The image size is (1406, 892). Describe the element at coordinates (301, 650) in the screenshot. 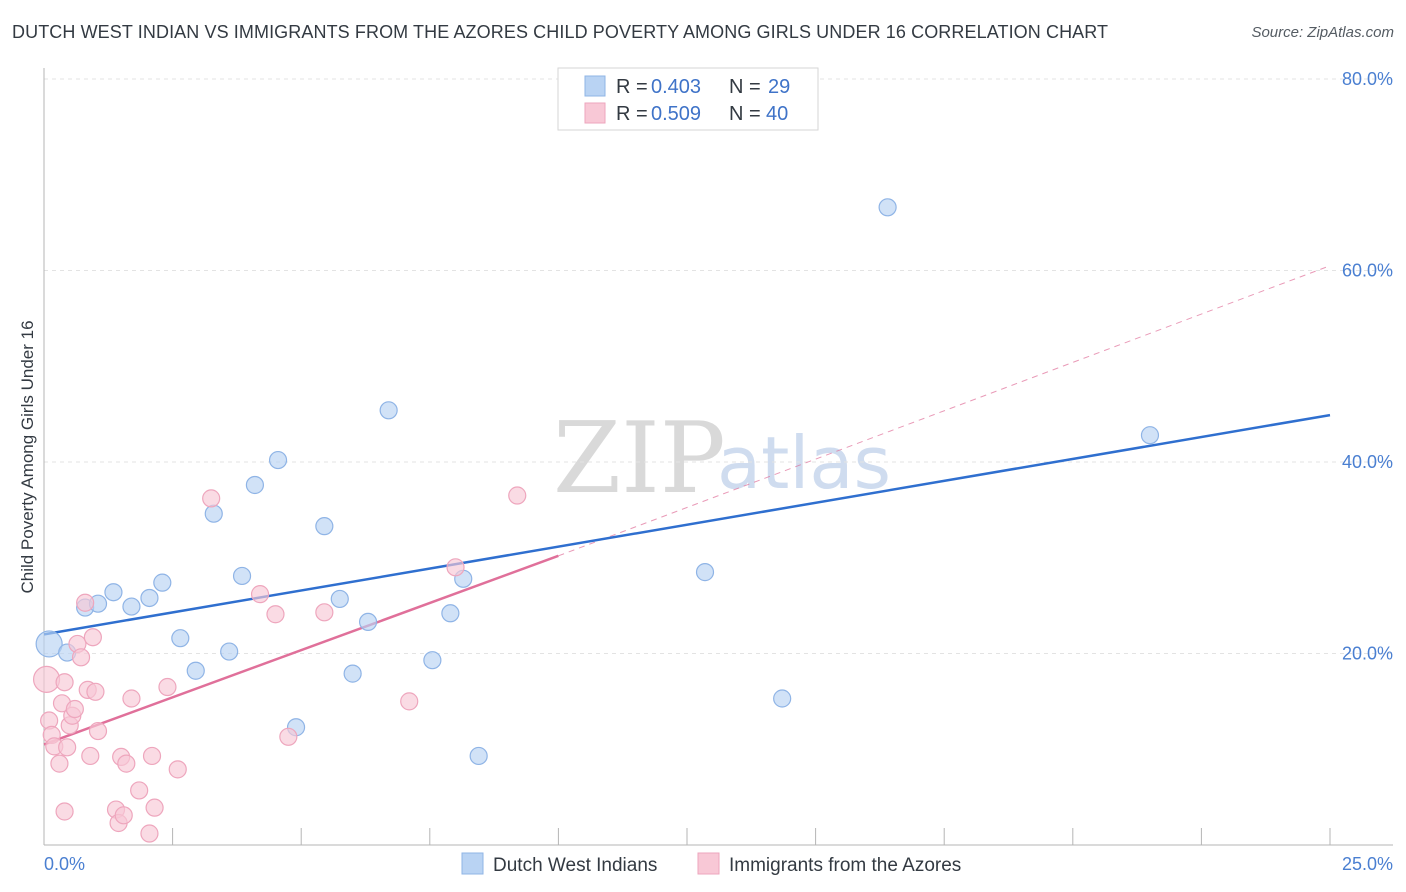

I see `trend-line-azores` at that location.